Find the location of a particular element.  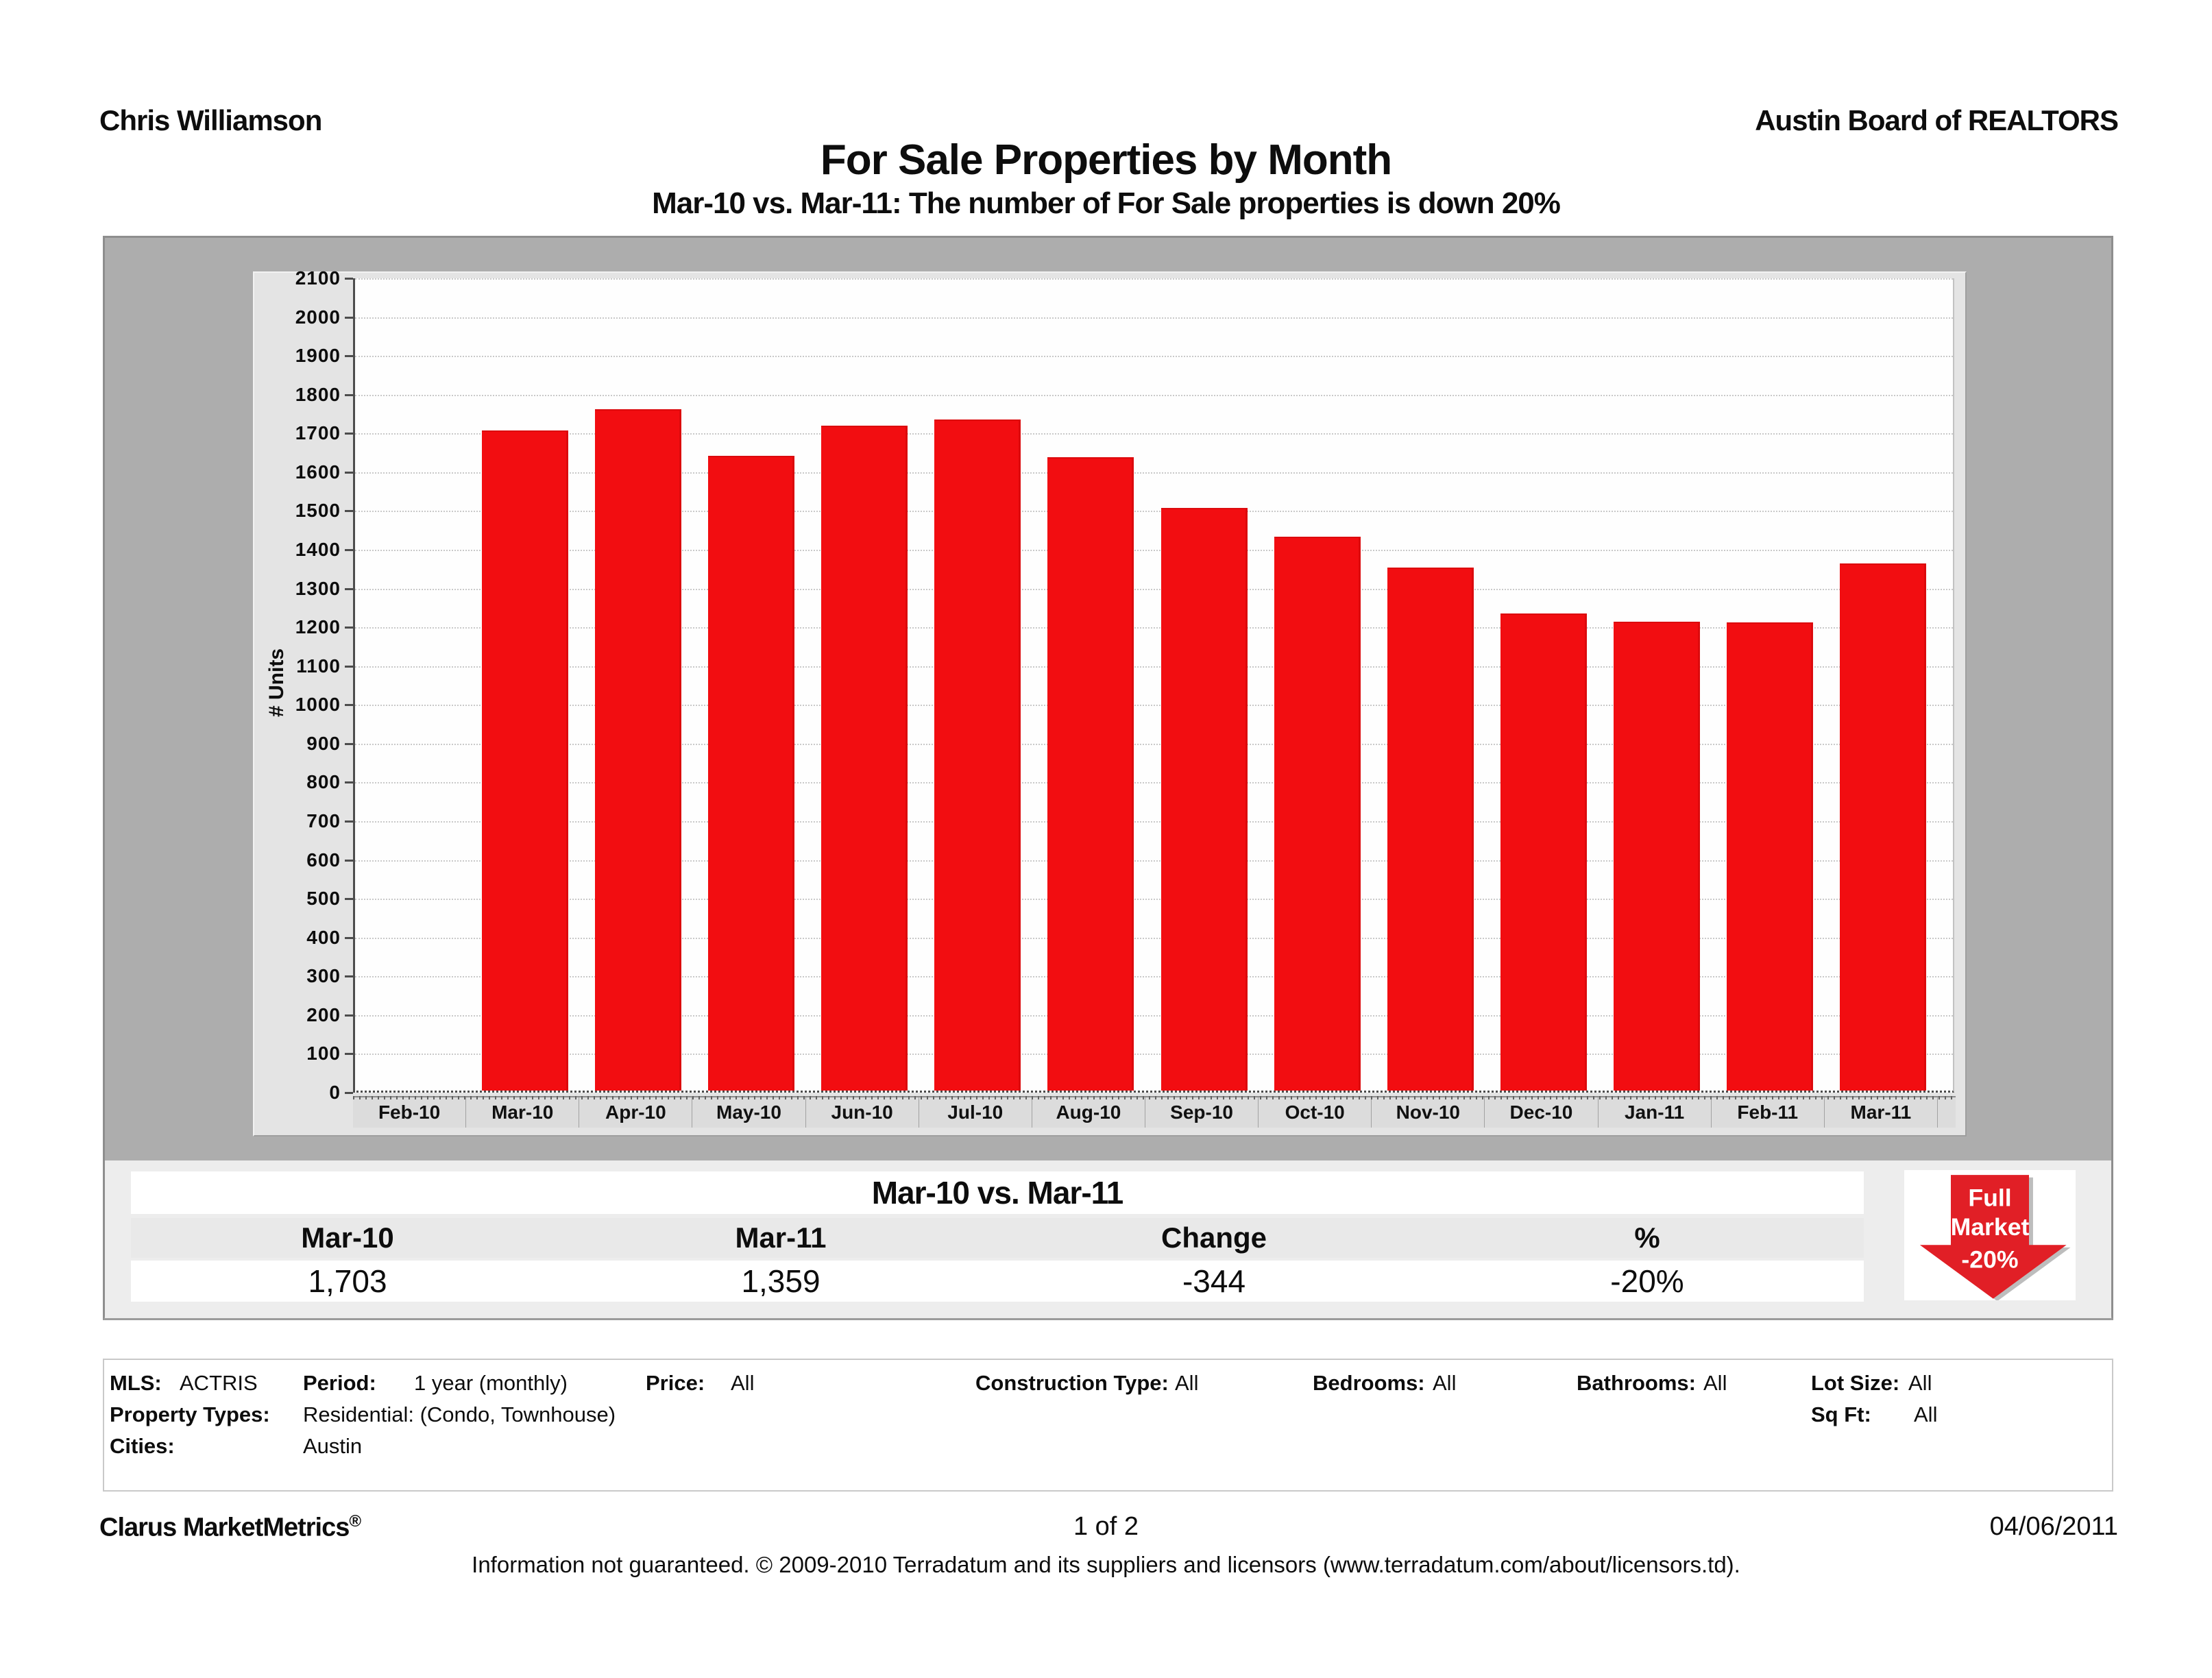

x-tick-label-Sep-10: Sep-10 is located at coordinates (1202, 1112).